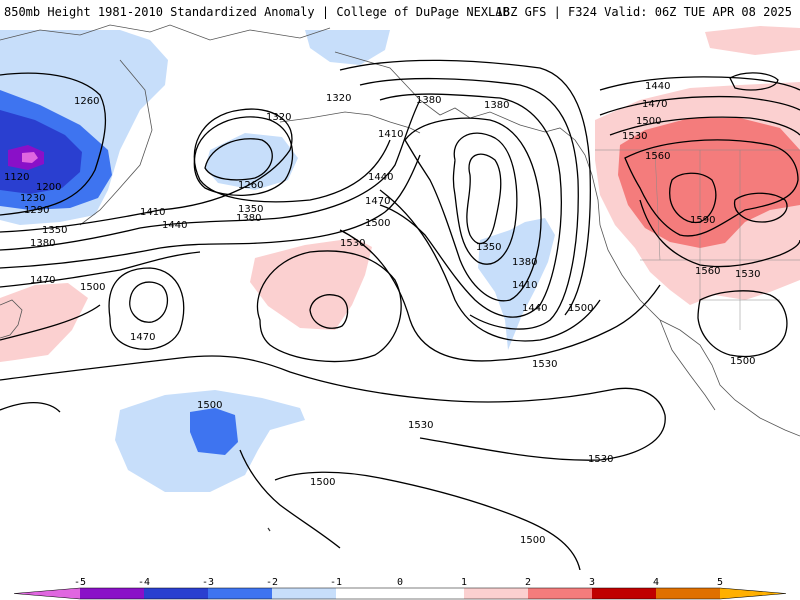 The height and width of the screenshot is (600, 800). What do you see at coordinates (47, 593) in the screenshot?
I see `colorbar-segment-n5` at bounding box center [47, 593].